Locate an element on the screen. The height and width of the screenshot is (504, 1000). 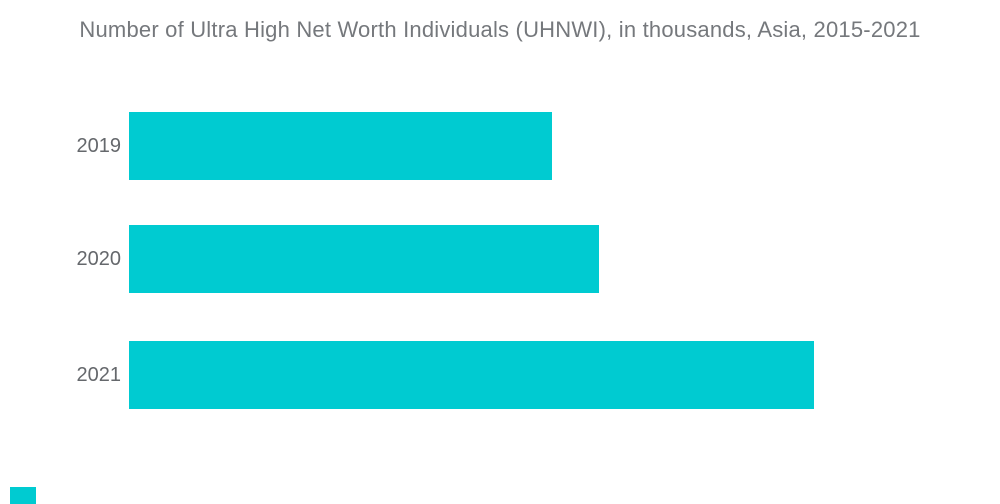
bar-row: 2019 is located at coordinates (500, 146).